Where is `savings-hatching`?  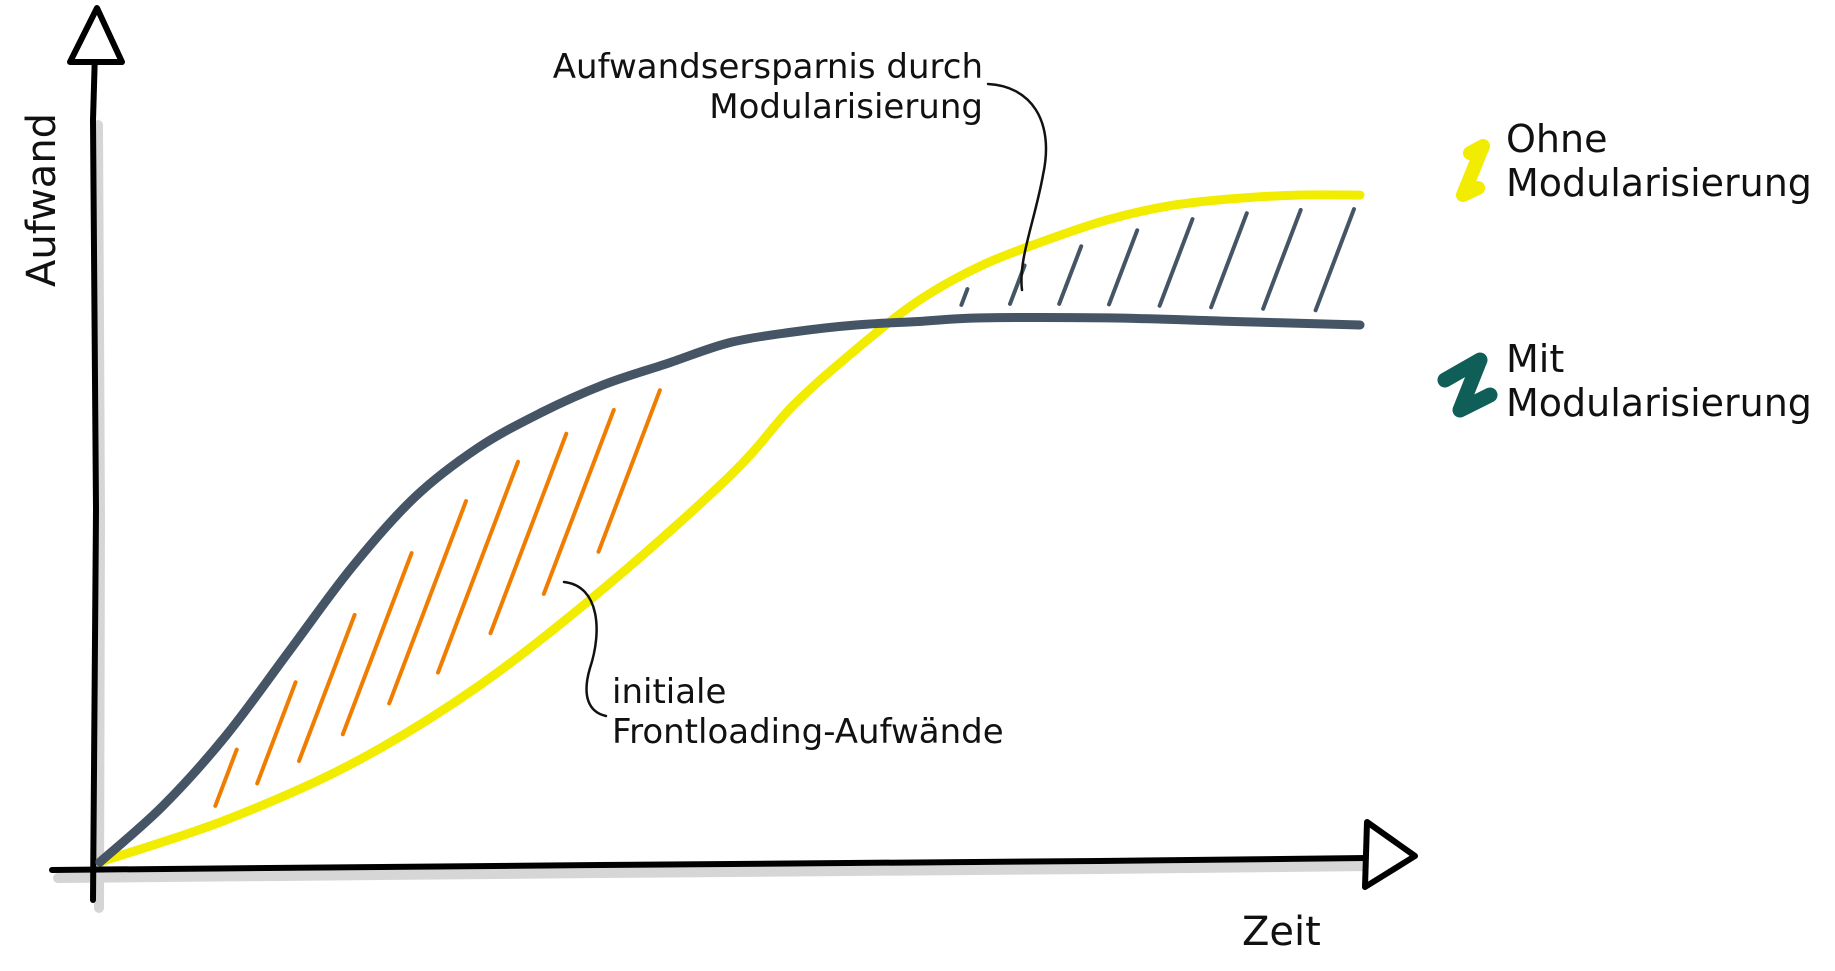 savings-hatching is located at coordinates (1157, 260).